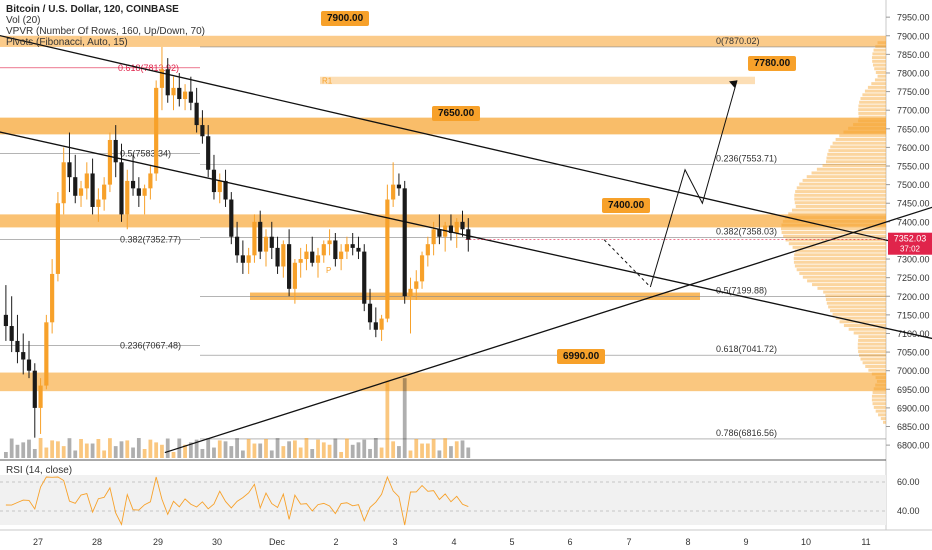 Image resolution: width=932 pixels, height=550 pixels. I want to click on time-tick-label: 4, so click(453, 542).